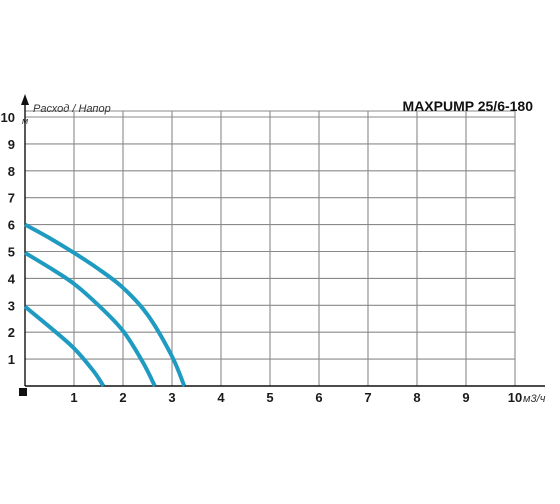 Image resolution: width=560 pixels, height=504 pixels. Describe the element at coordinates (25, 99) in the screenshot. I see `y-axis-arrow` at that location.